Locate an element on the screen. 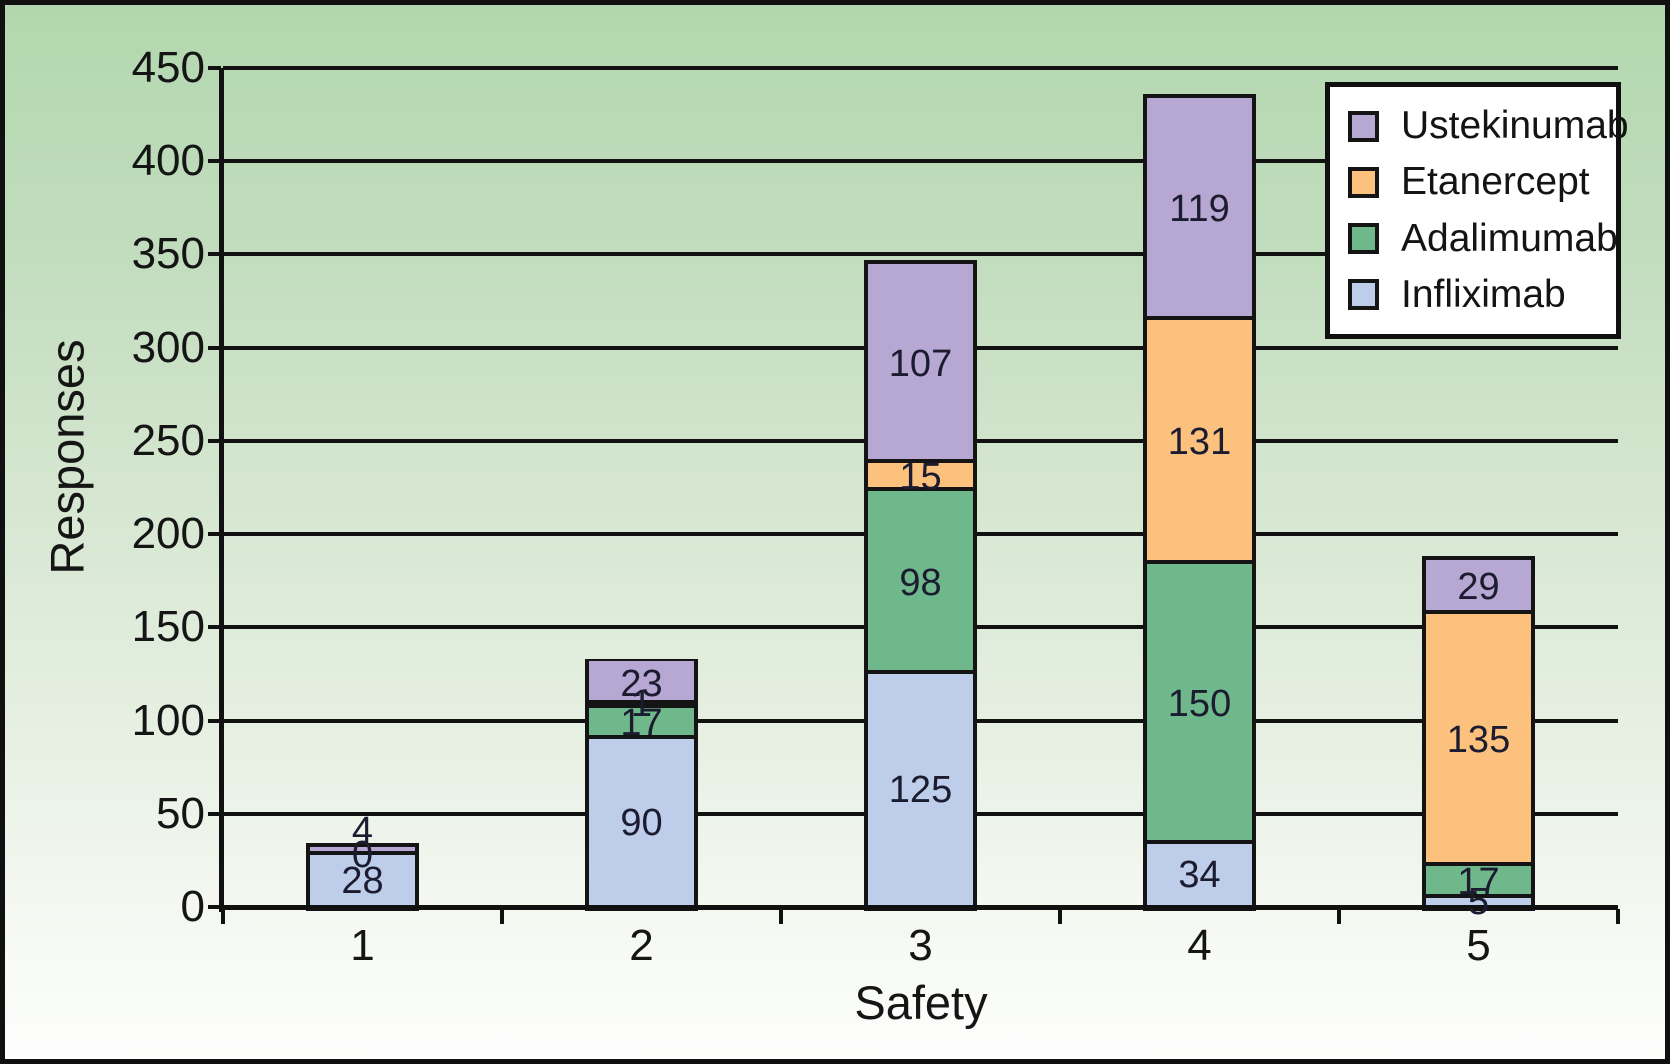  bar-value-label: 150 is located at coordinates (1199, 703).